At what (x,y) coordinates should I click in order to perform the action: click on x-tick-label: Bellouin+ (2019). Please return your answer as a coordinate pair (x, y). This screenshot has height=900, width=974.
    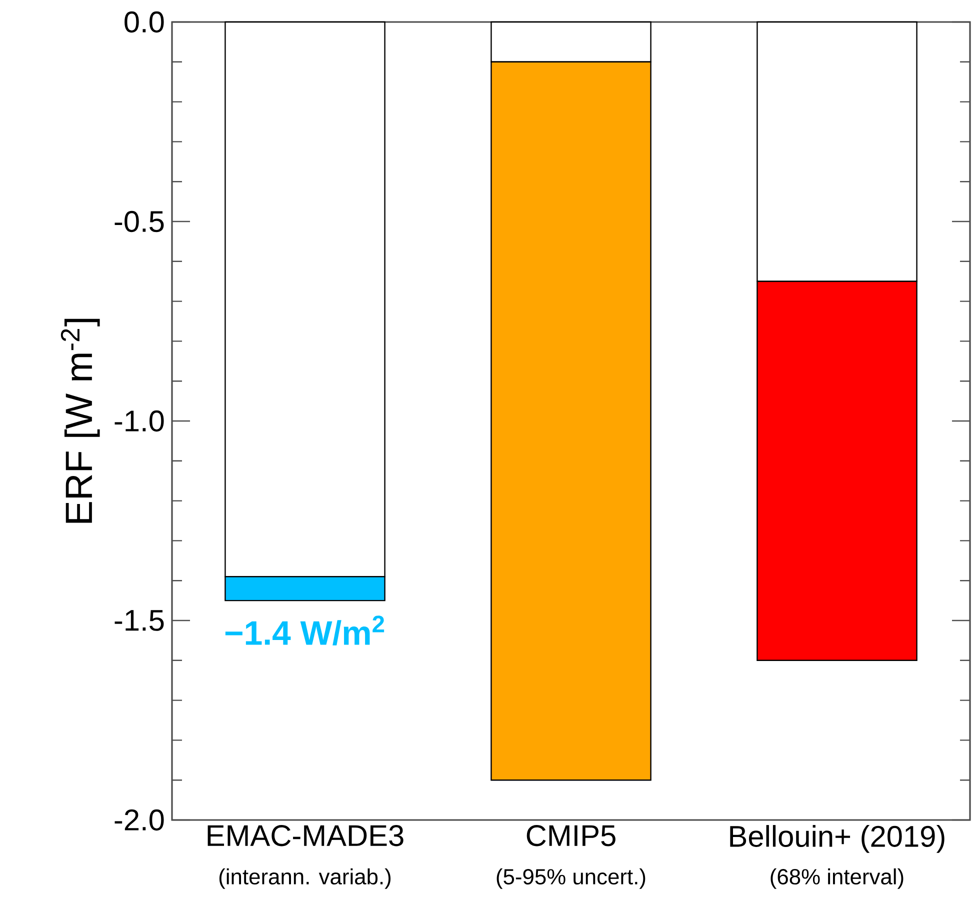
    Looking at the image, I should click on (837, 839).